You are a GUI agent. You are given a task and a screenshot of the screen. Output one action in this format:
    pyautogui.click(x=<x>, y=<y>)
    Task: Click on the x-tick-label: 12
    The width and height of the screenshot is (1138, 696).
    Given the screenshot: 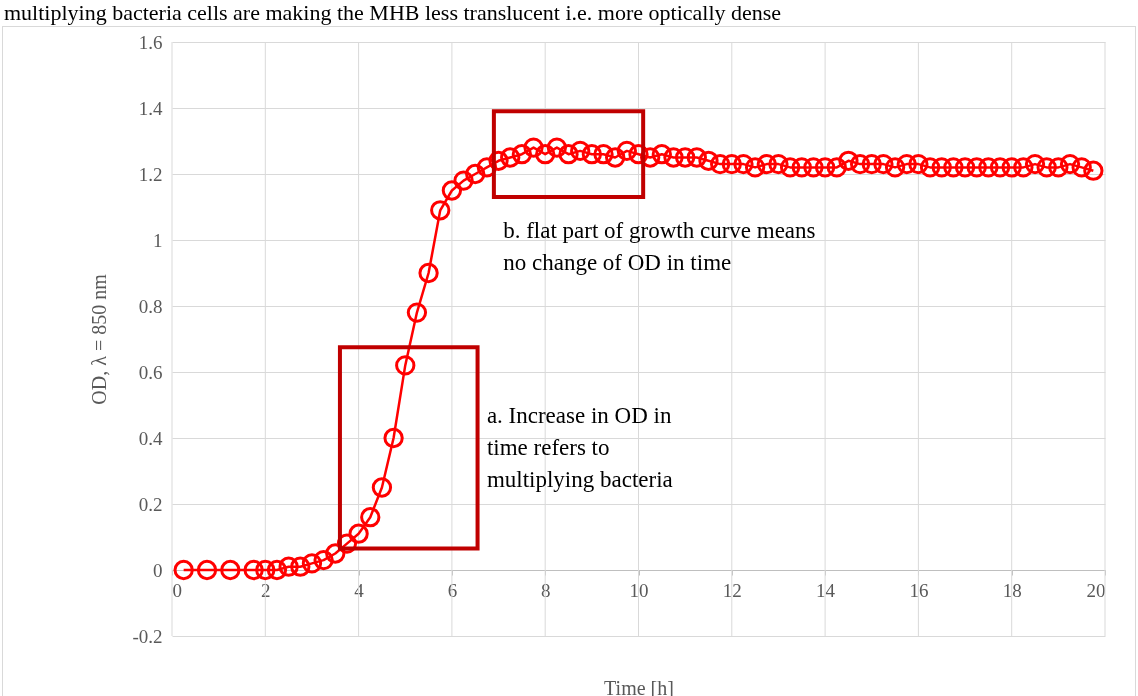 What is the action you would take?
    pyautogui.click(x=732, y=590)
    